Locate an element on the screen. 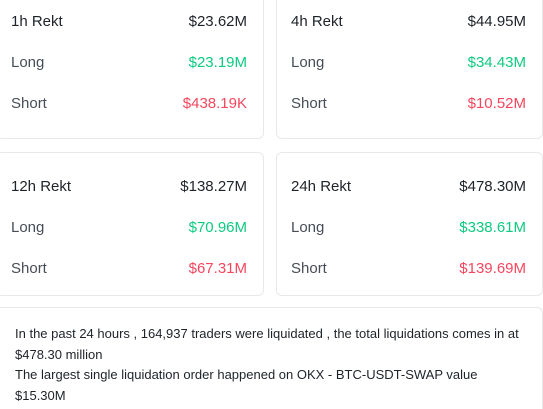 Image resolution: width=543 pixels, height=409 pixels. short-row: Short $67.31M is located at coordinates (129, 268).